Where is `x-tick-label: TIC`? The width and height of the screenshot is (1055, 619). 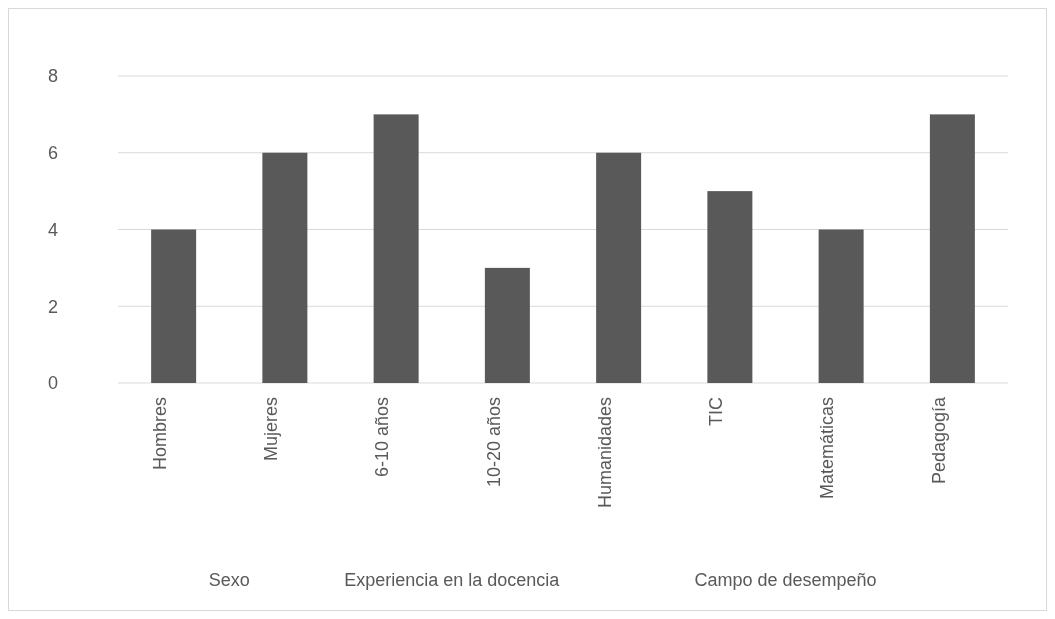
x-tick-label: TIC is located at coordinates (716, 411).